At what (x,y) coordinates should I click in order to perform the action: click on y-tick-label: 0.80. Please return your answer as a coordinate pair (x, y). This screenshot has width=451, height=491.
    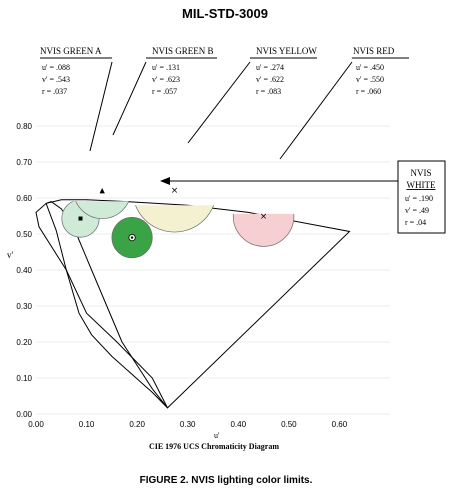
    Looking at the image, I should click on (24, 126).